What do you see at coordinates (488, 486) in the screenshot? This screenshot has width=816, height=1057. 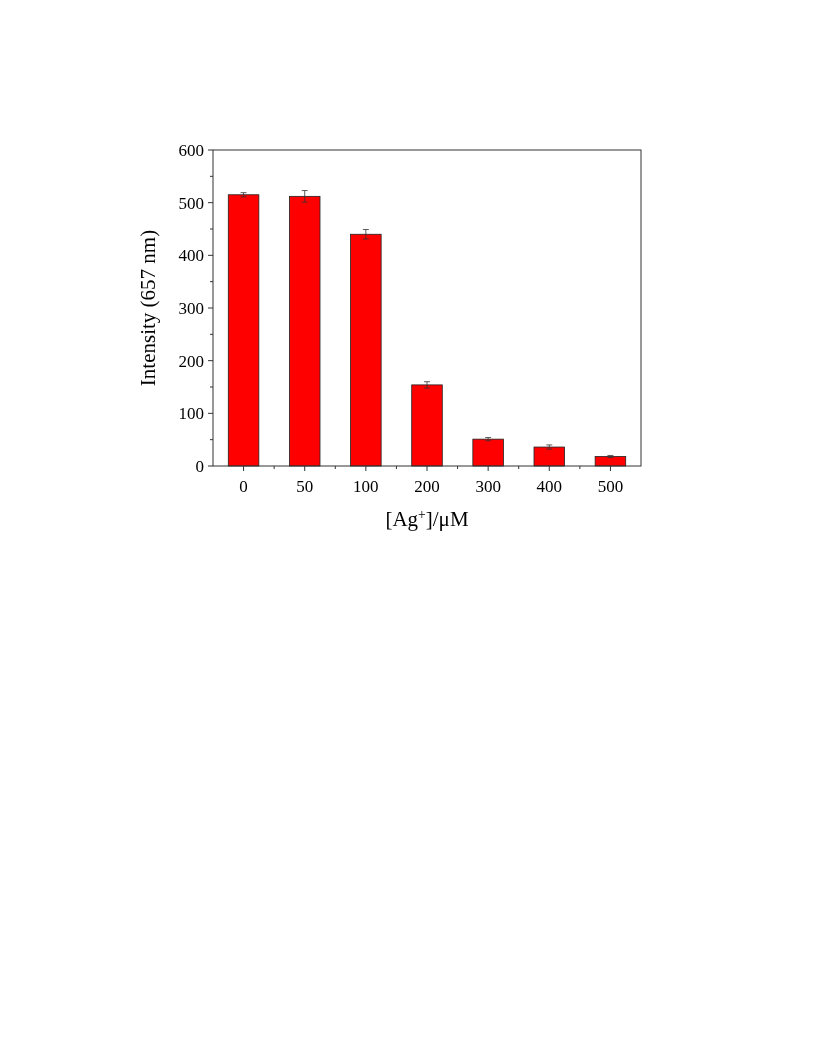 I see `x-tick-label: 300` at bounding box center [488, 486].